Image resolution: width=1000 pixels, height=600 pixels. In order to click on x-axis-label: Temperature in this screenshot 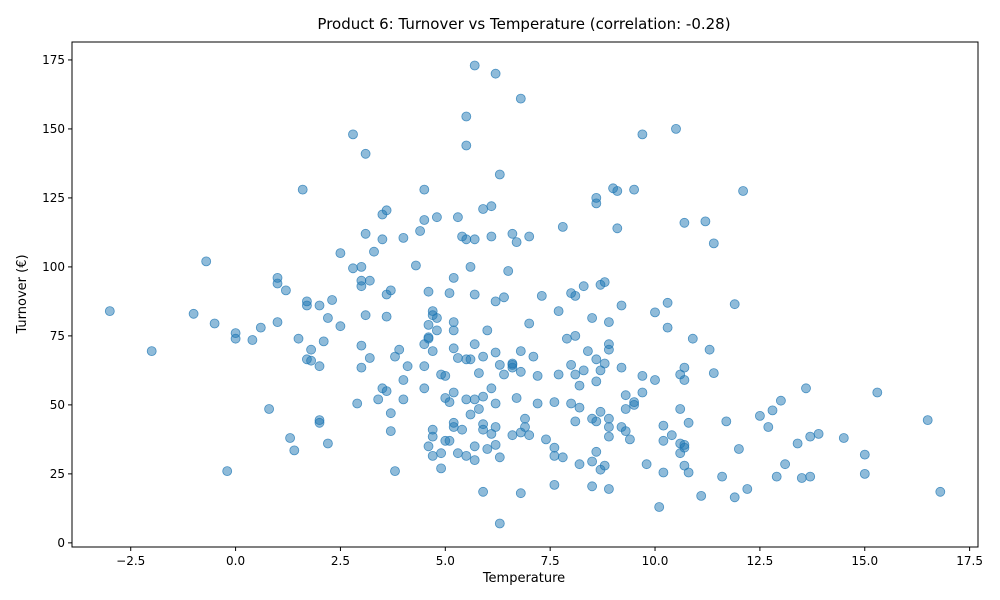, I will do `click(523, 578)`.